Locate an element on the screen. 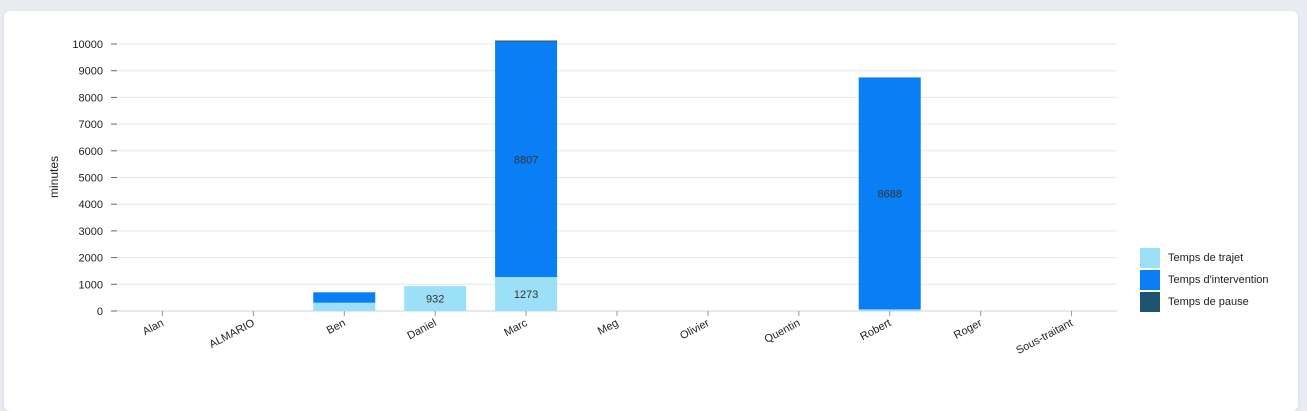  x-tick-label: Ben is located at coordinates (336, 327).